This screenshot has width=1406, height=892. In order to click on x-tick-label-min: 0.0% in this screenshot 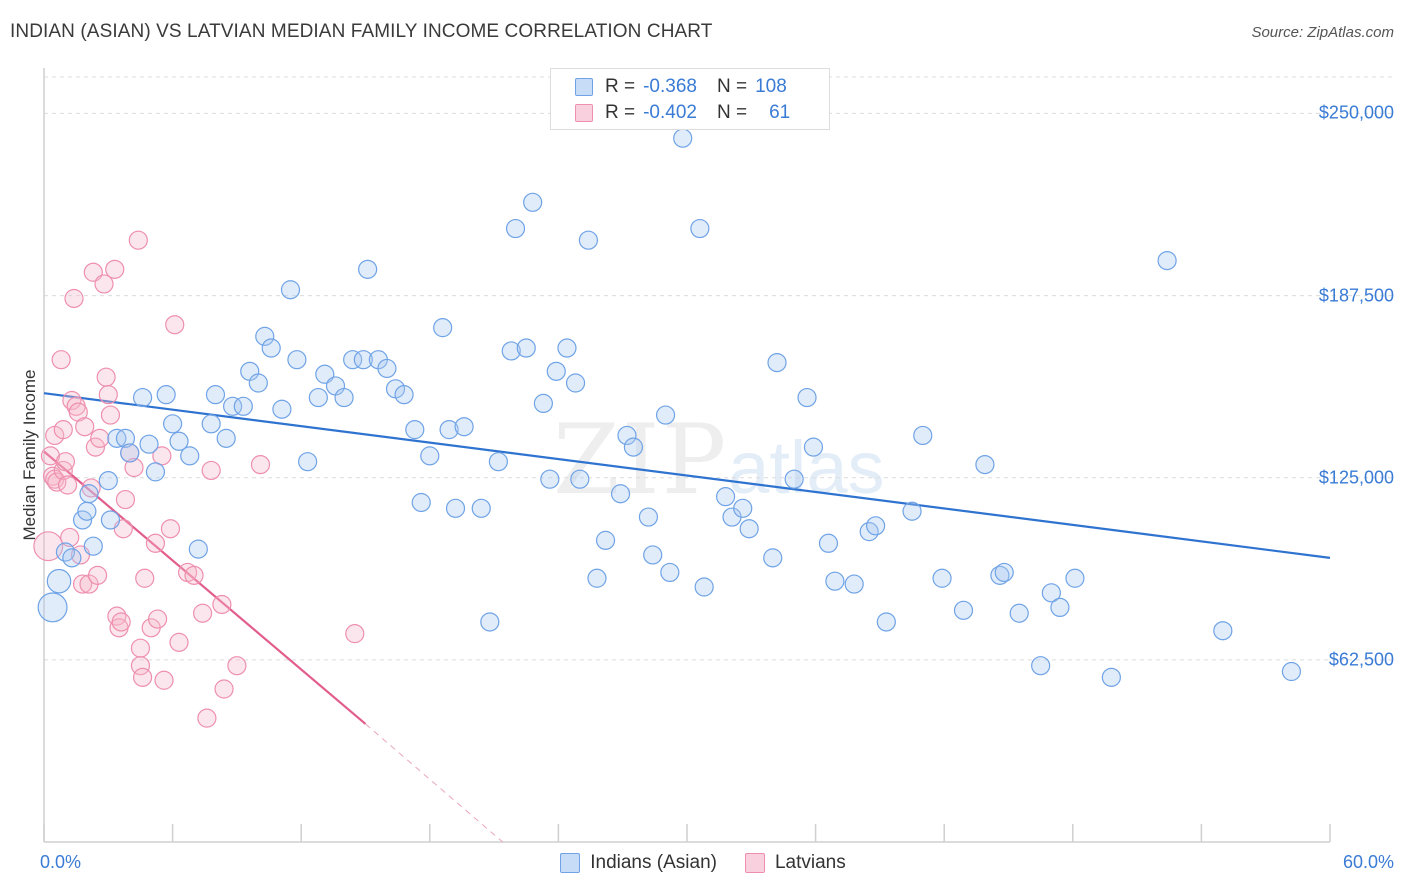, I will do `click(61, 862)`.